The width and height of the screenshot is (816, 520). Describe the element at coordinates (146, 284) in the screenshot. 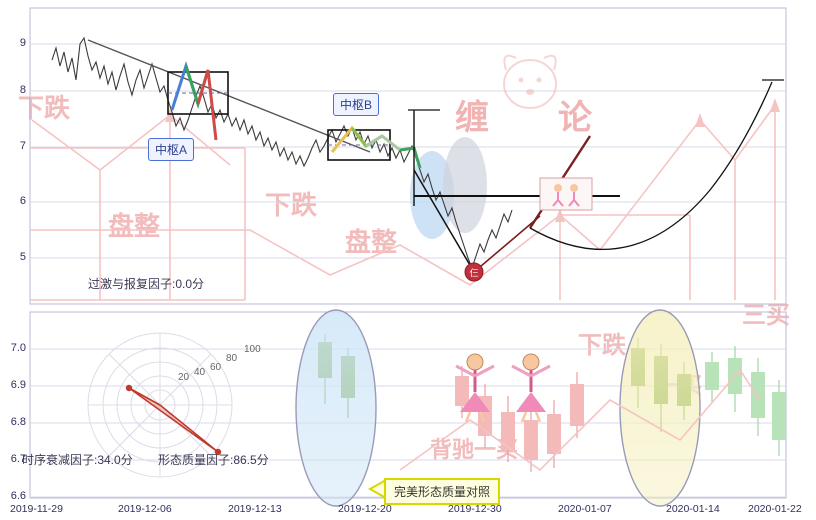

I see `annotation-overreact-factor: 过激与报复因子:0.0分` at that location.